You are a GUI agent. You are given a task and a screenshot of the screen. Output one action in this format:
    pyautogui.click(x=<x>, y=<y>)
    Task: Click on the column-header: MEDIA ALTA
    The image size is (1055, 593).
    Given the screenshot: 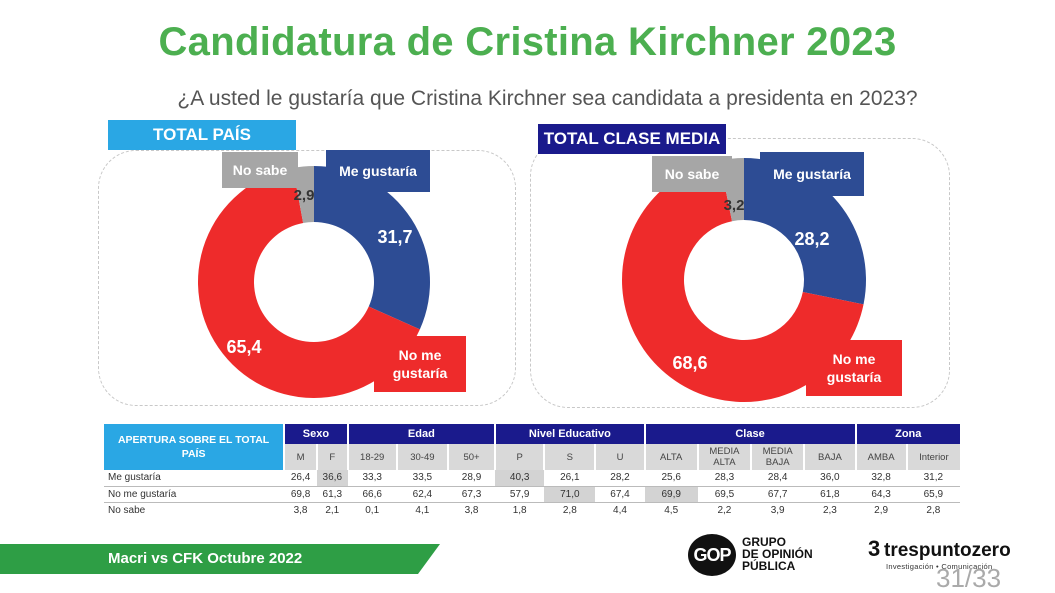 What is the action you would take?
    pyautogui.click(x=724, y=457)
    